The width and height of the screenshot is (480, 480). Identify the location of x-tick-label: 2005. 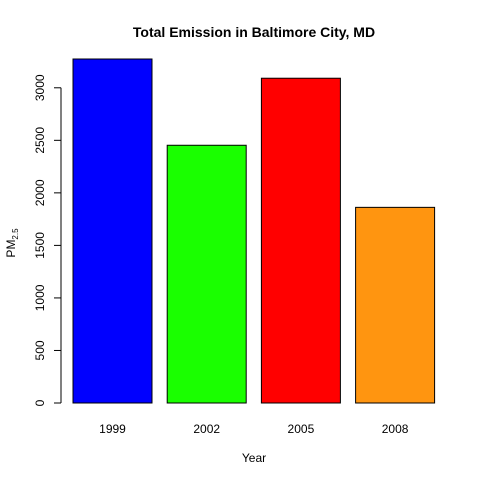
(301, 429).